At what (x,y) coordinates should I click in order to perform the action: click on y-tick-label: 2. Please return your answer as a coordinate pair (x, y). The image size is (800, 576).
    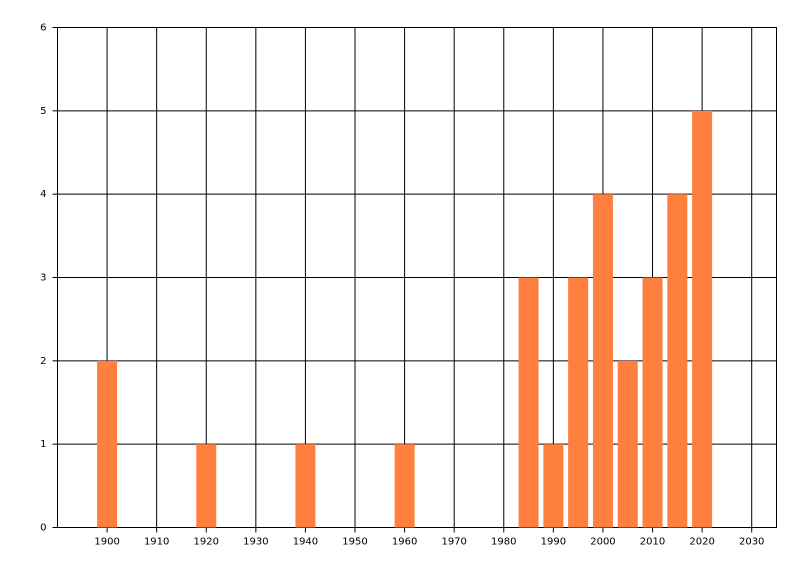
    Looking at the image, I should click on (43, 361).